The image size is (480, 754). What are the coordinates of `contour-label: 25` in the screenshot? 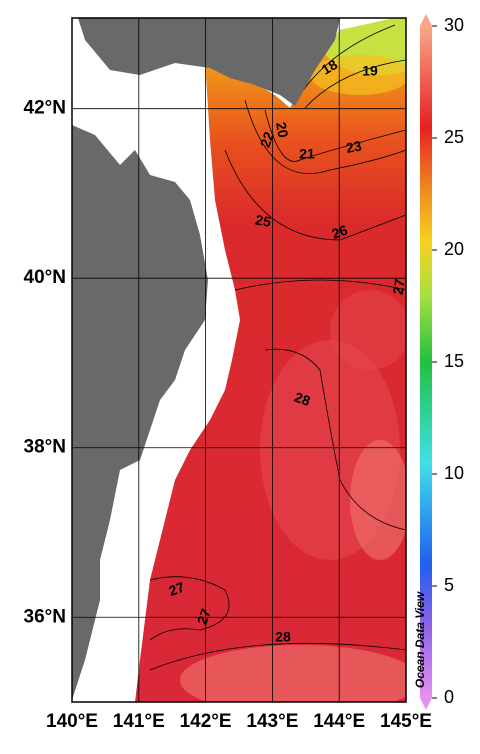 It's located at (263, 220).